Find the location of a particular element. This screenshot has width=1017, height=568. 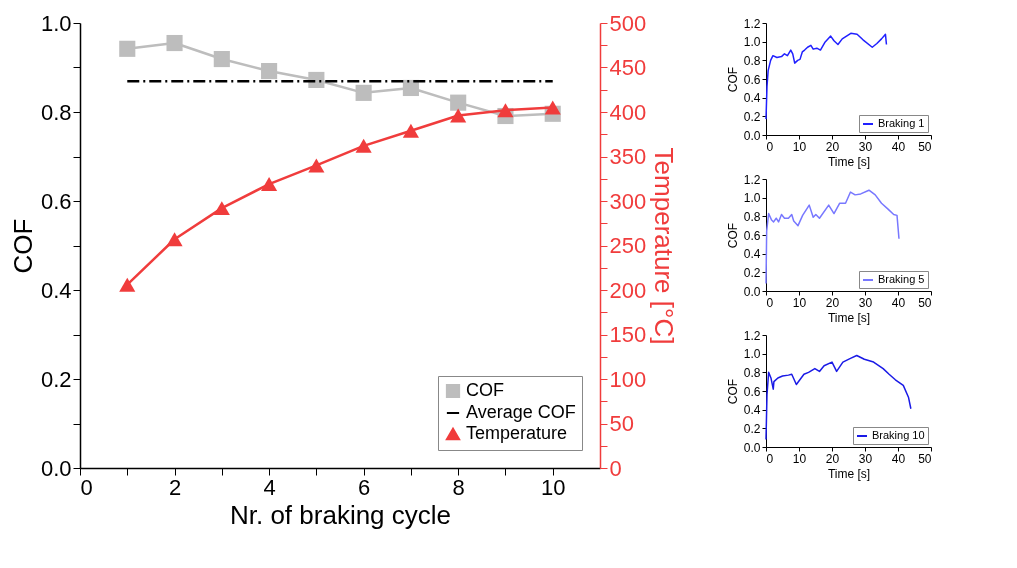

y2-tick-label: 300 is located at coordinates (628, 201).